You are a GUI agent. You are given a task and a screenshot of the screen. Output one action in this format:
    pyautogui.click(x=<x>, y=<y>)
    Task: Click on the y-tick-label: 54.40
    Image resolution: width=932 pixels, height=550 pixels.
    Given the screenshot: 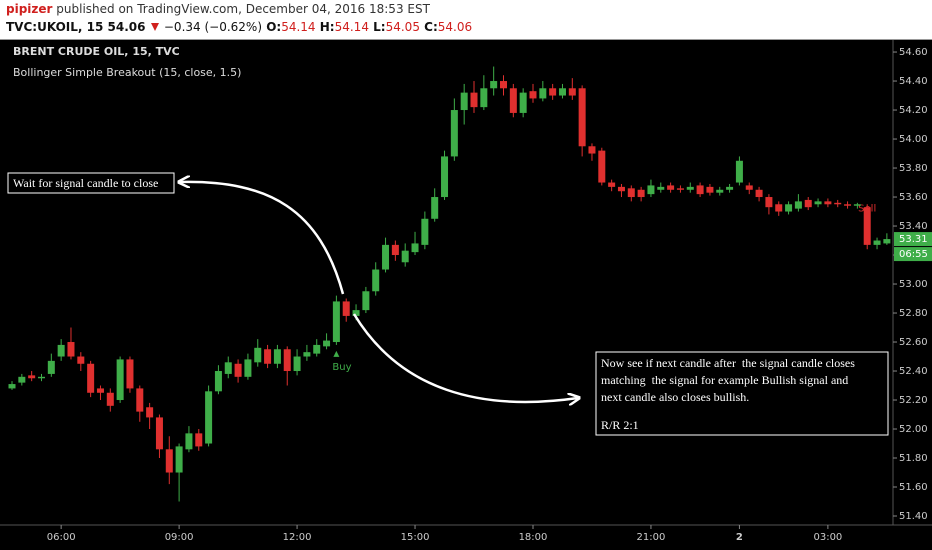 What is the action you would take?
    pyautogui.click(x=913, y=81)
    